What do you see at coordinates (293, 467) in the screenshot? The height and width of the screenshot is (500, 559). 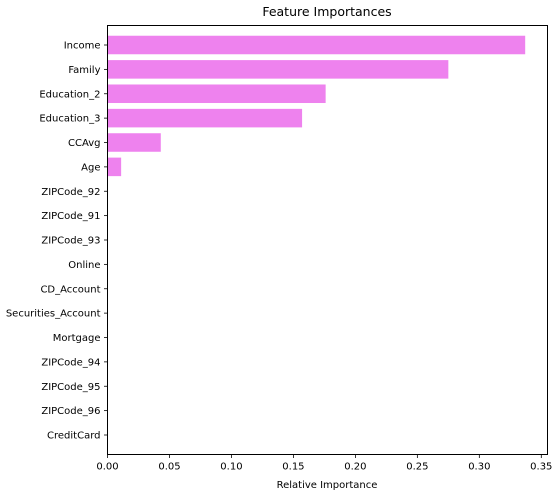 I see `x-tick-label: 0.15` at bounding box center [293, 467].